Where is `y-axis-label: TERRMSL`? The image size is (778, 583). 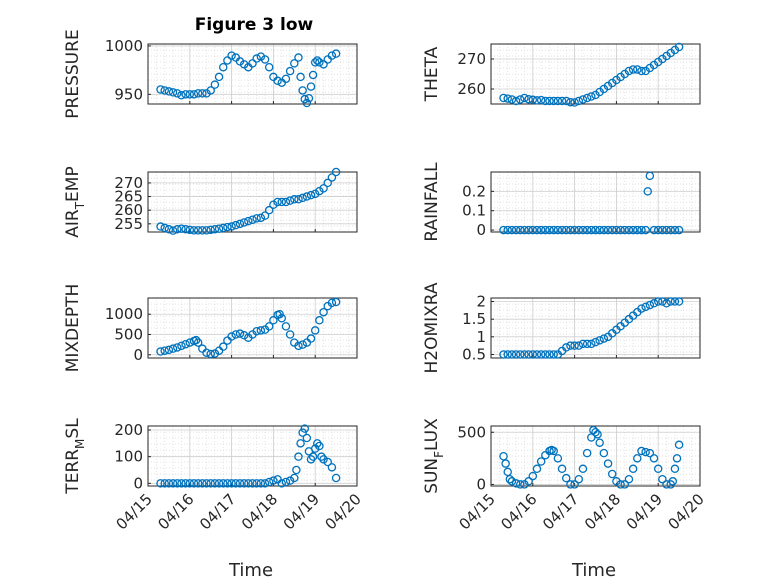 y-axis-label: TERRMSL is located at coordinates (75, 456).